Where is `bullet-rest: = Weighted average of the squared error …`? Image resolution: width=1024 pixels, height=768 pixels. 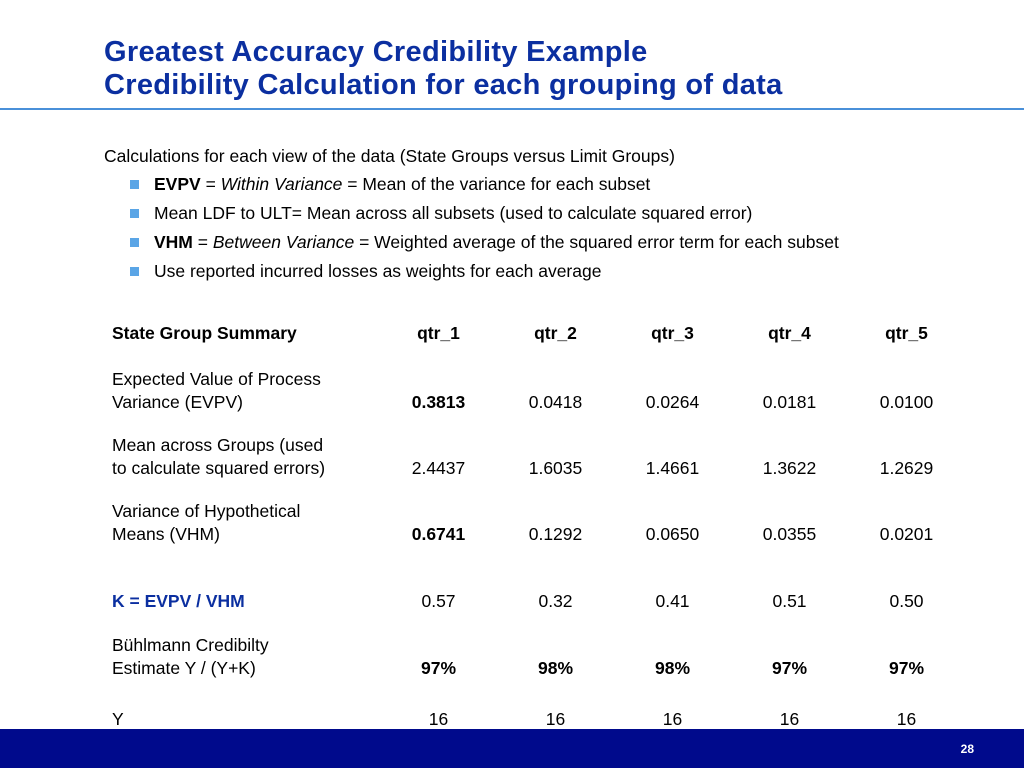
bullet-rest: = Weighted average of the squared error … is located at coordinates (596, 242).